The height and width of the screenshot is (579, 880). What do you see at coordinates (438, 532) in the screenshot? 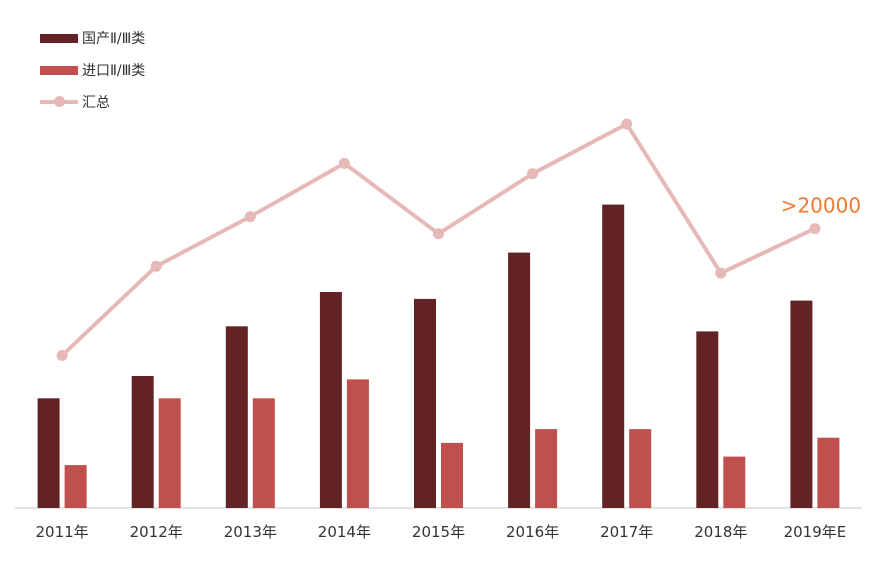
I see `x-tick-label-4: 2015年` at bounding box center [438, 532].